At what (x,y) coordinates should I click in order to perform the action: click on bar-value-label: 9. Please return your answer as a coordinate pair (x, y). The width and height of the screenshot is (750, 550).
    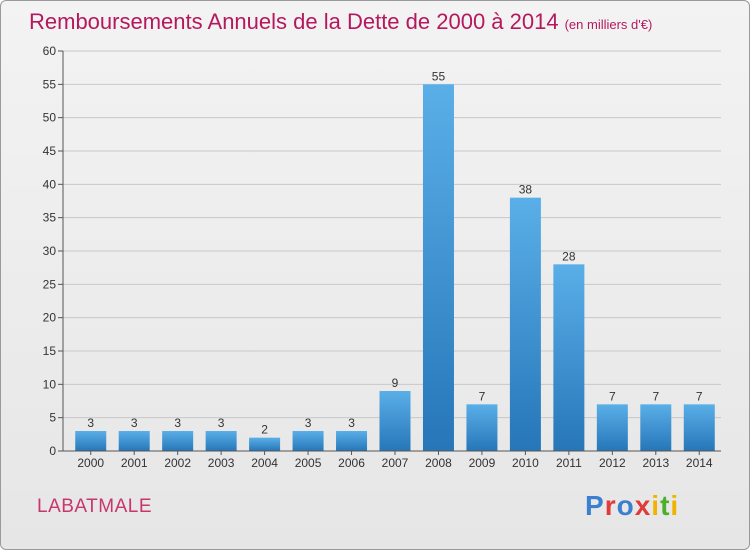
    Looking at the image, I should click on (395, 383).